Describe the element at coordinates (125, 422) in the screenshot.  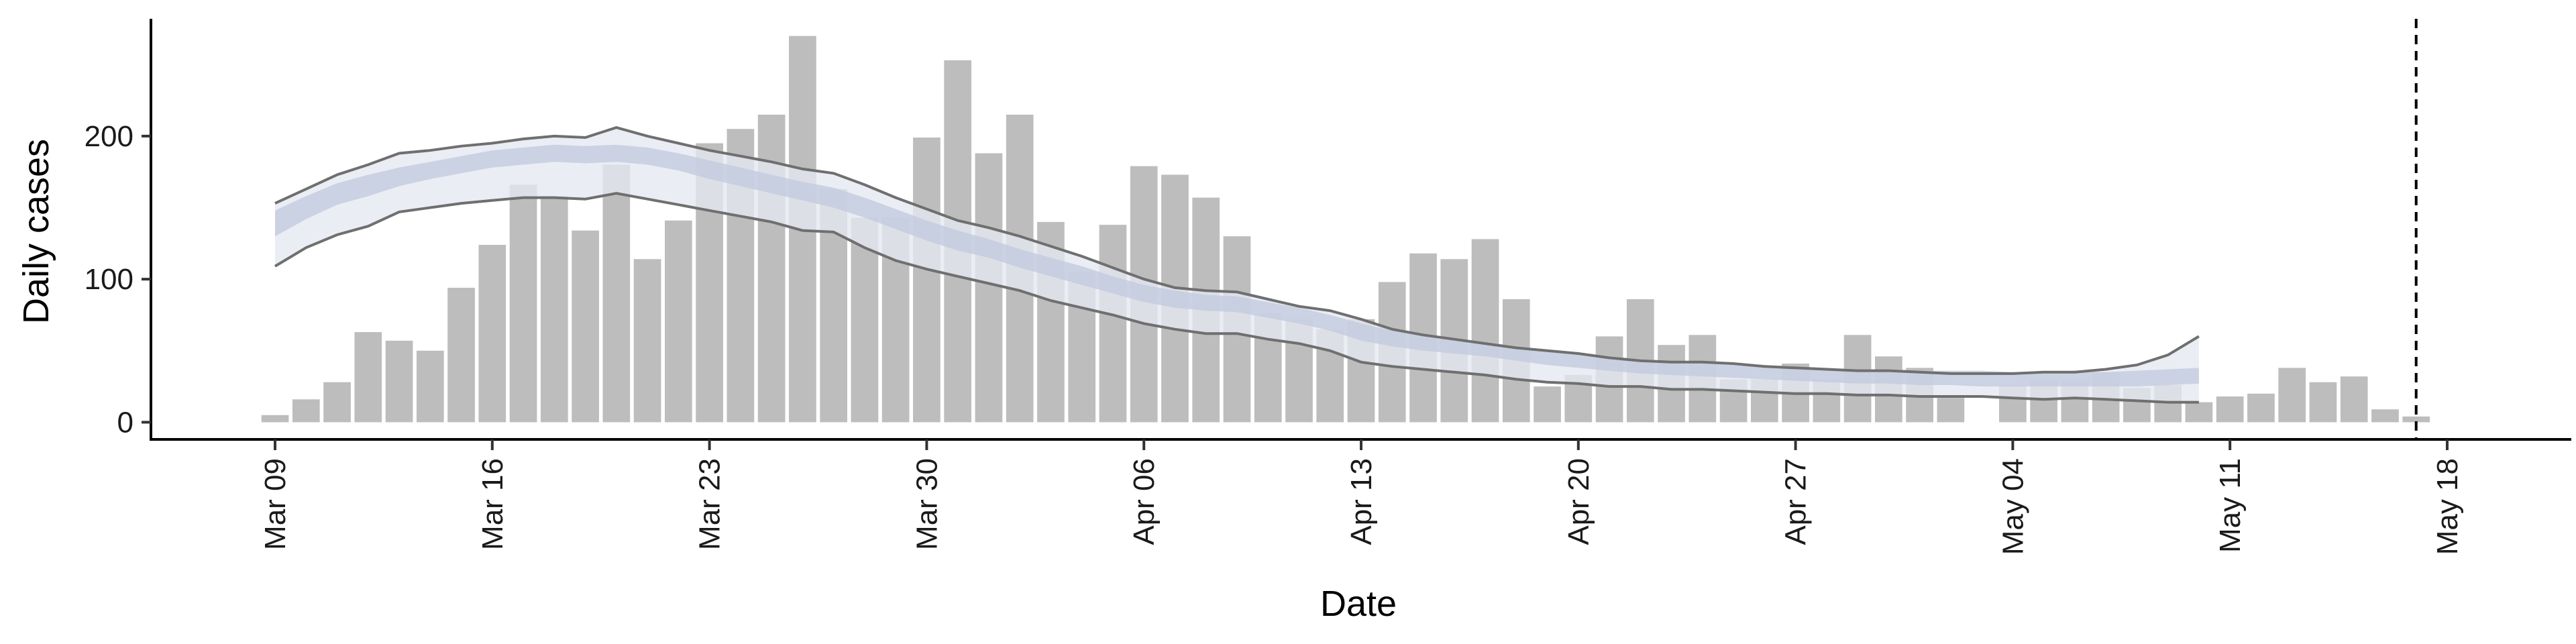
I see `y-tick-label: 0` at that location.